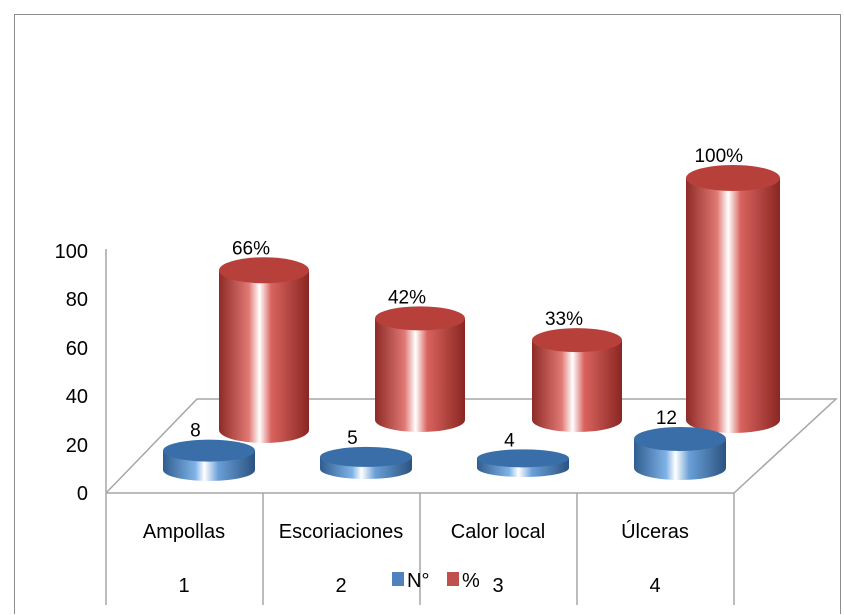 Image resolution: width=844 pixels, height=615 pixels. Describe the element at coordinates (471, 581) in the screenshot. I see `legend-label-percent: %` at that location.